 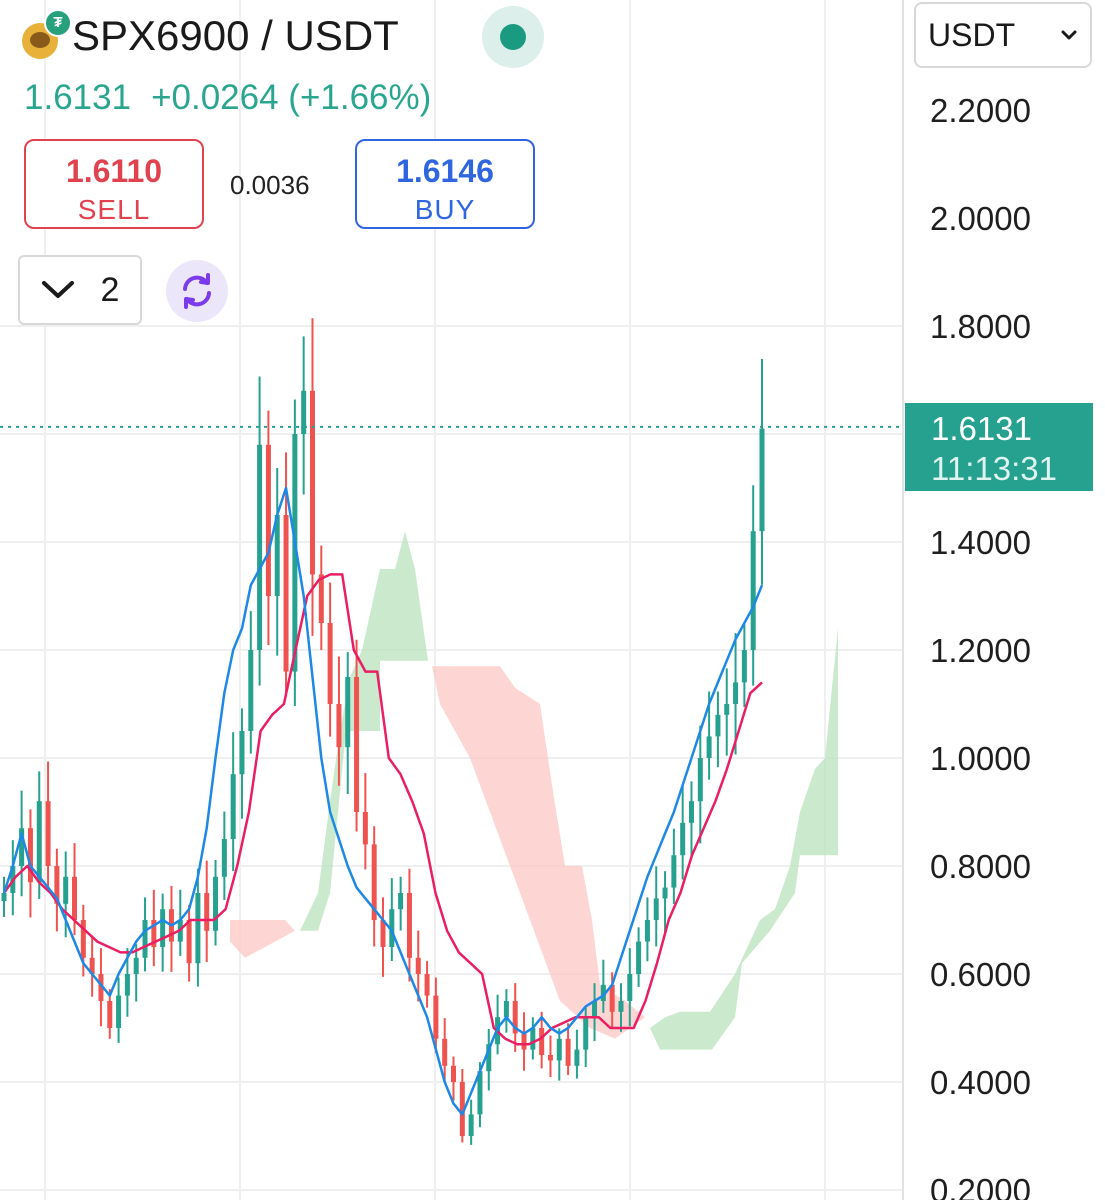 I want to click on market-status-indicator, so click(x=513, y=37).